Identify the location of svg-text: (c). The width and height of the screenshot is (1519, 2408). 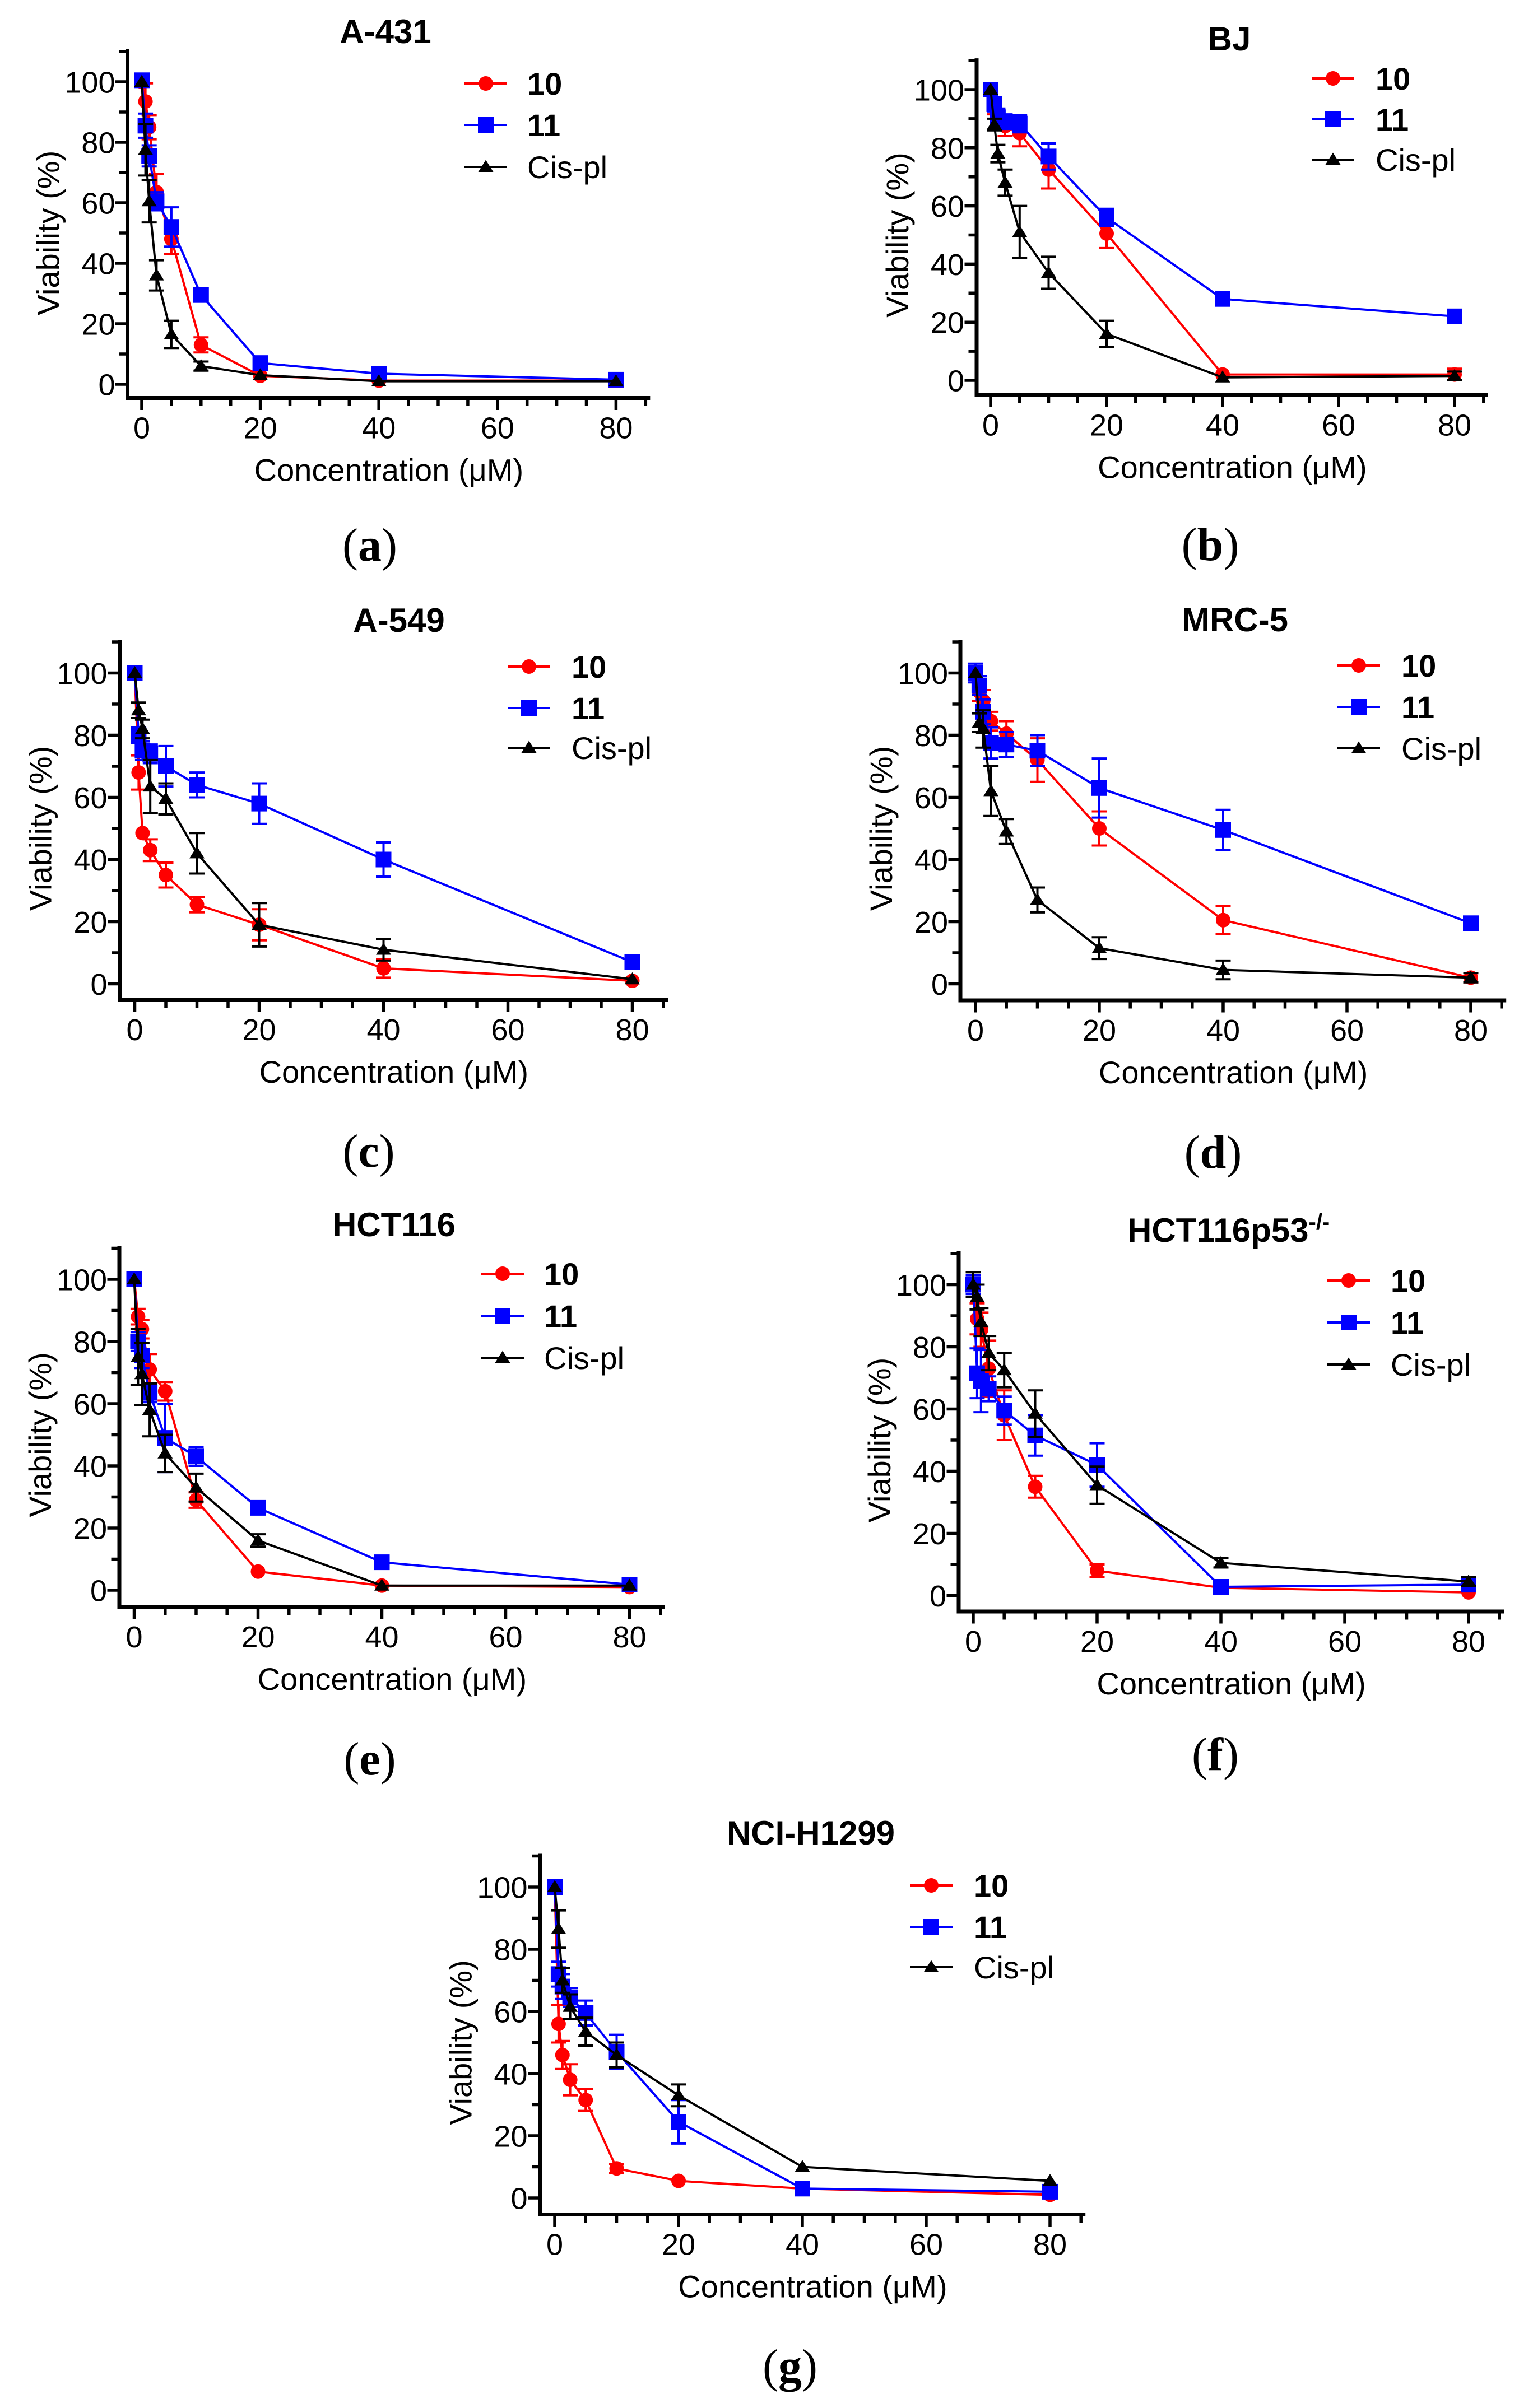
(368, 1151).